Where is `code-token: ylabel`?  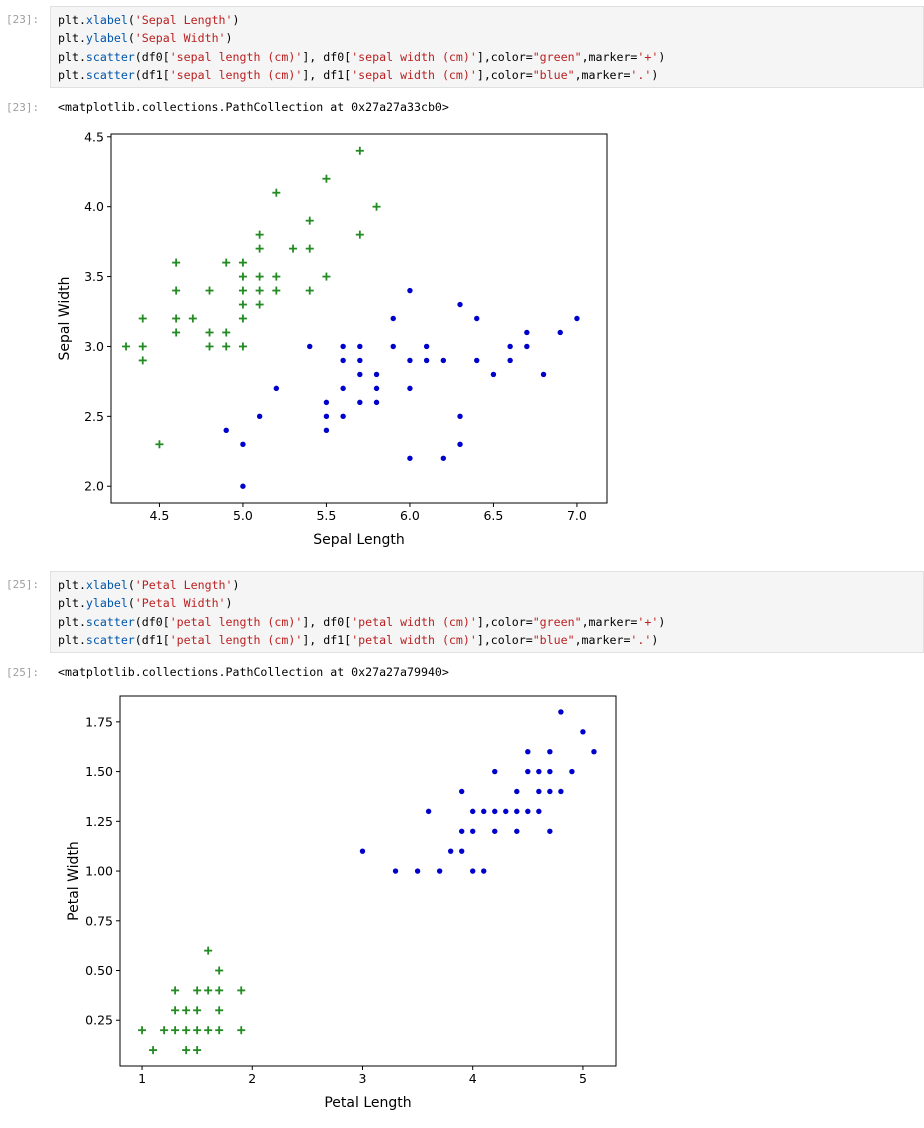 code-token: ylabel is located at coordinates (106, 603).